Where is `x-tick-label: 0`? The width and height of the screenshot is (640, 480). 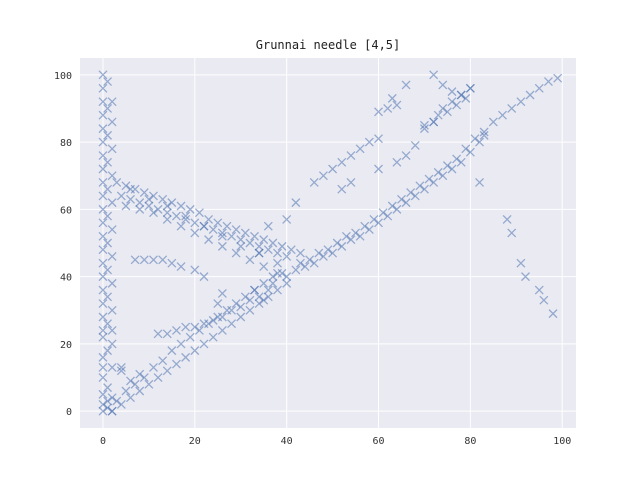 x-tick-label: 0 is located at coordinates (103, 441).